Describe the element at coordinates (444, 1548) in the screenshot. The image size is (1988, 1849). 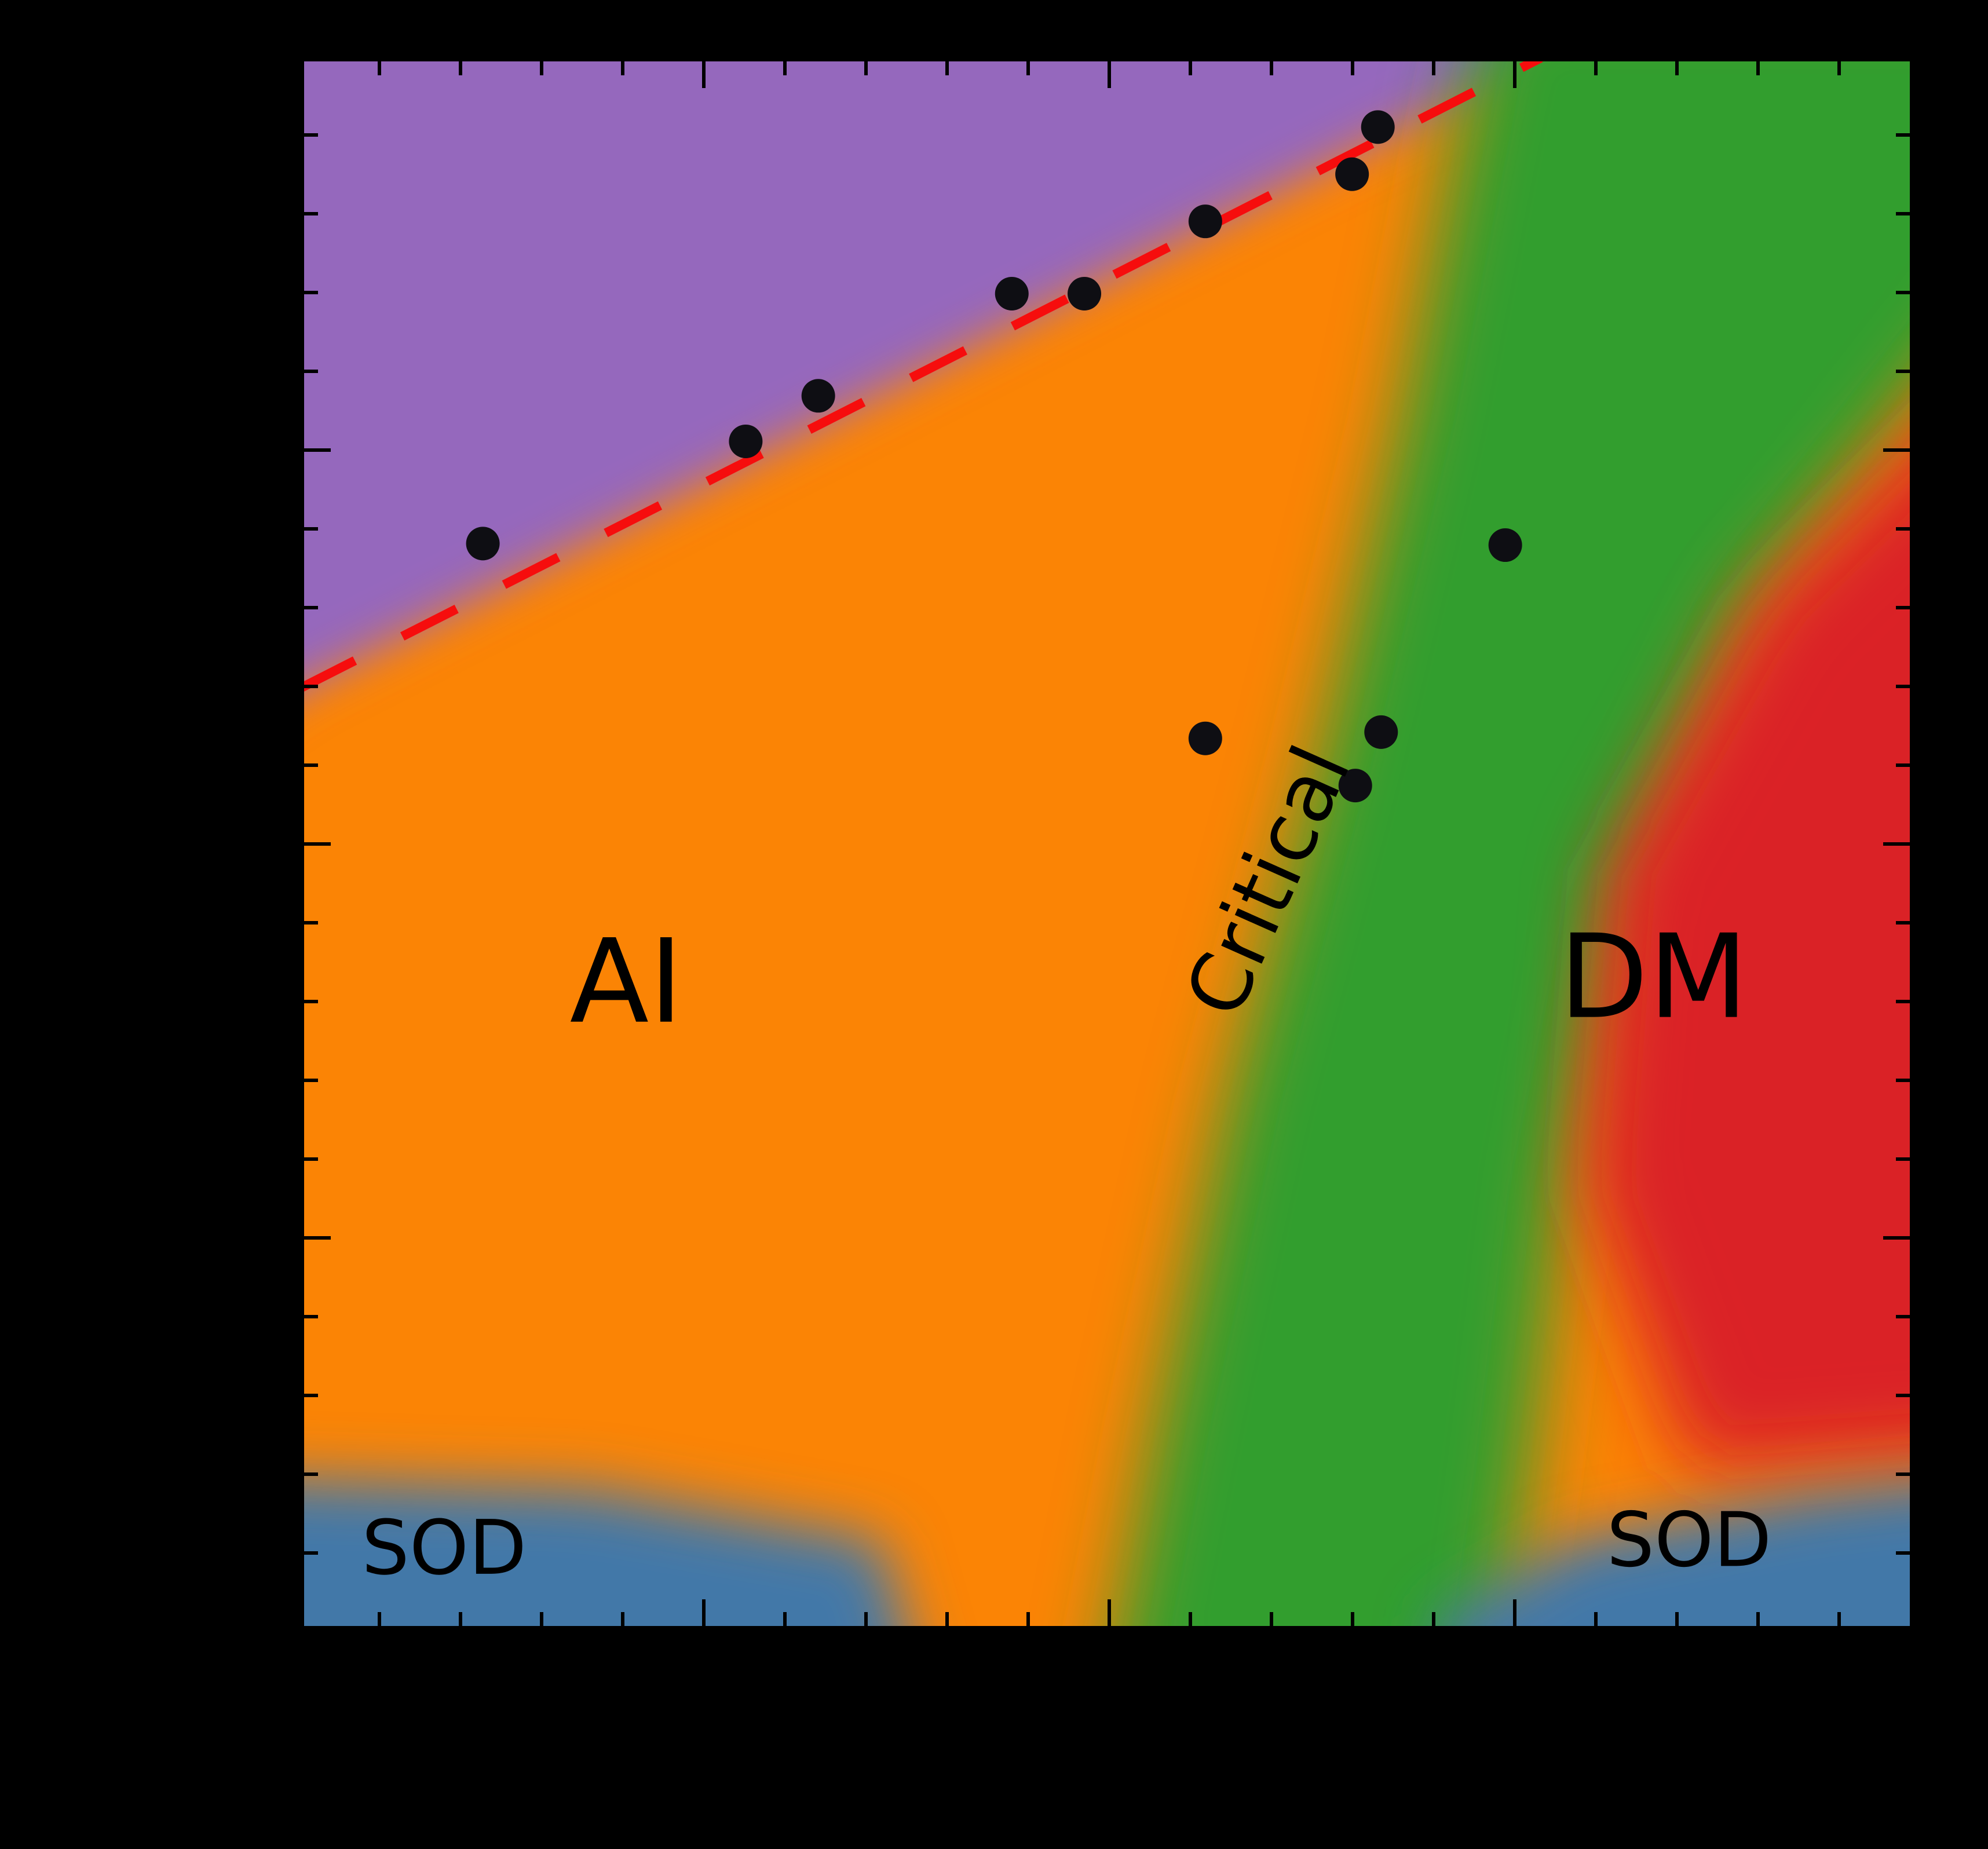
I see `label-sod-left: SOD` at that location.